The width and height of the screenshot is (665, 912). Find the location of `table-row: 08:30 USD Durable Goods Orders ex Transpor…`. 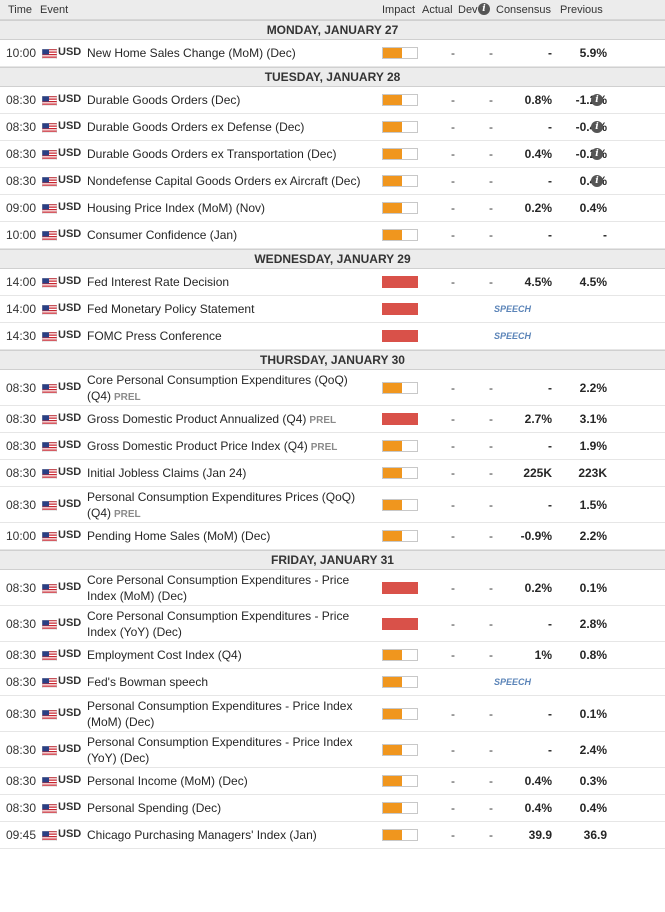

table-row: 08:30 USD Durable Goods Orders ex Transpor… is located at coordinates (332, 154).